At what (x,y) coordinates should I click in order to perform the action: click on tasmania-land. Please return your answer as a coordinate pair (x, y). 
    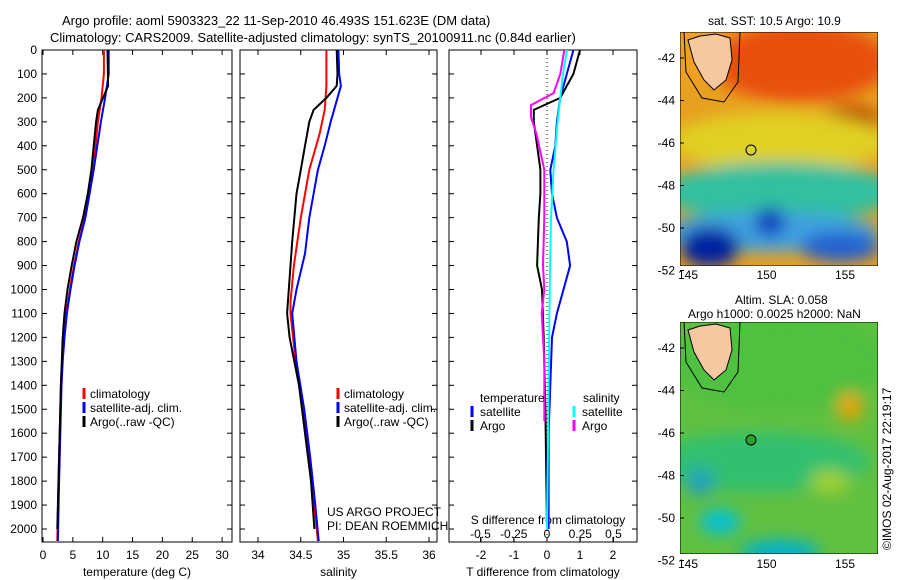
    Looking at the image, I should click on (710, 352).